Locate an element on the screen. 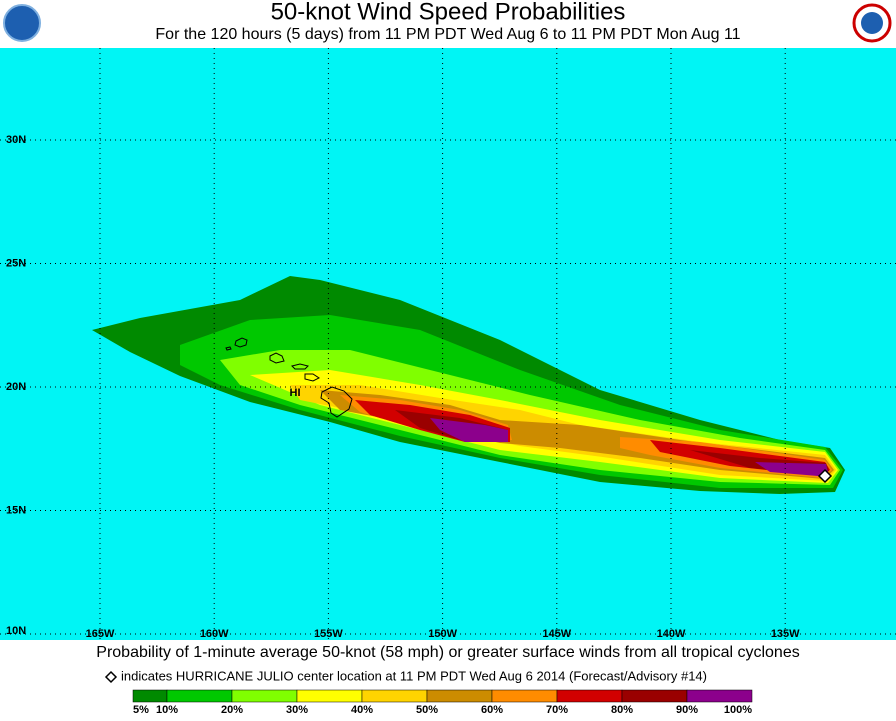  latitude-label: 20N is located at coordinates (16, 387).